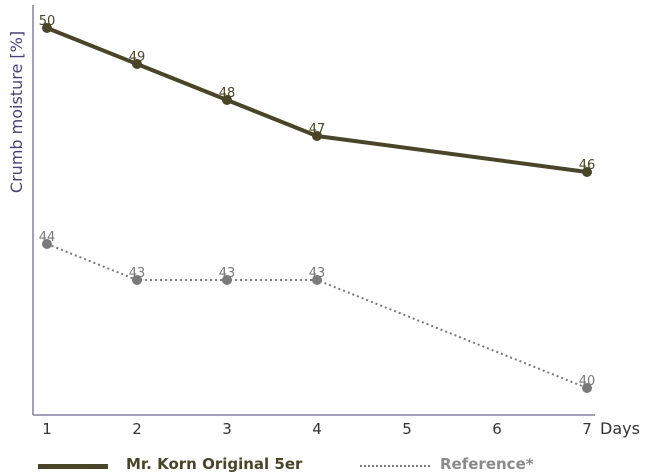  What do you see at coordinates (317, 129) in the screenshot?
I see `data-label: 47` at bounding box center [317, 129].